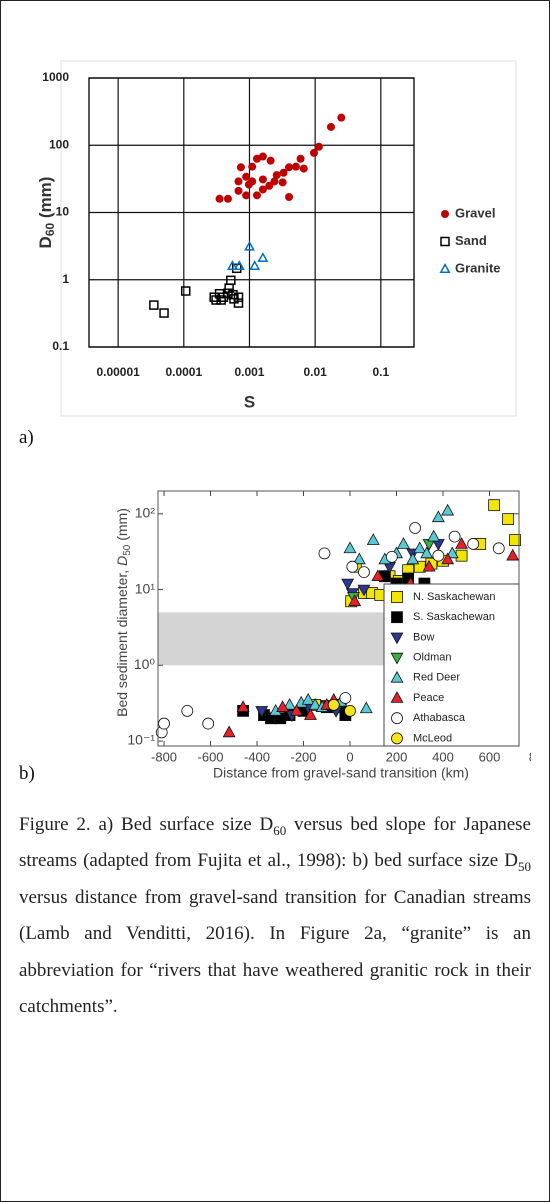 The image size is (550, 1202). I want to click on x-tick-label: 0, so click(349, 756).